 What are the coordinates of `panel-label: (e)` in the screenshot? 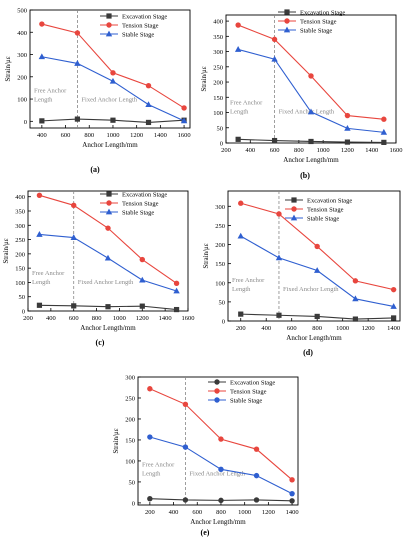 It's located at (205, 532).